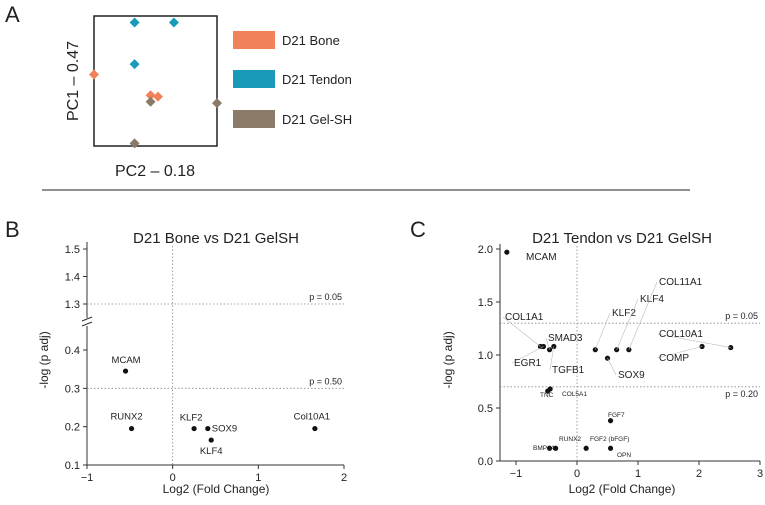 The height and width of the screenshot is (505, 765). What do you see at coordinates (681, 282) in the screenshot?
I see `chart-c-point-label: COL11A1` at bounding box center [681, 282].